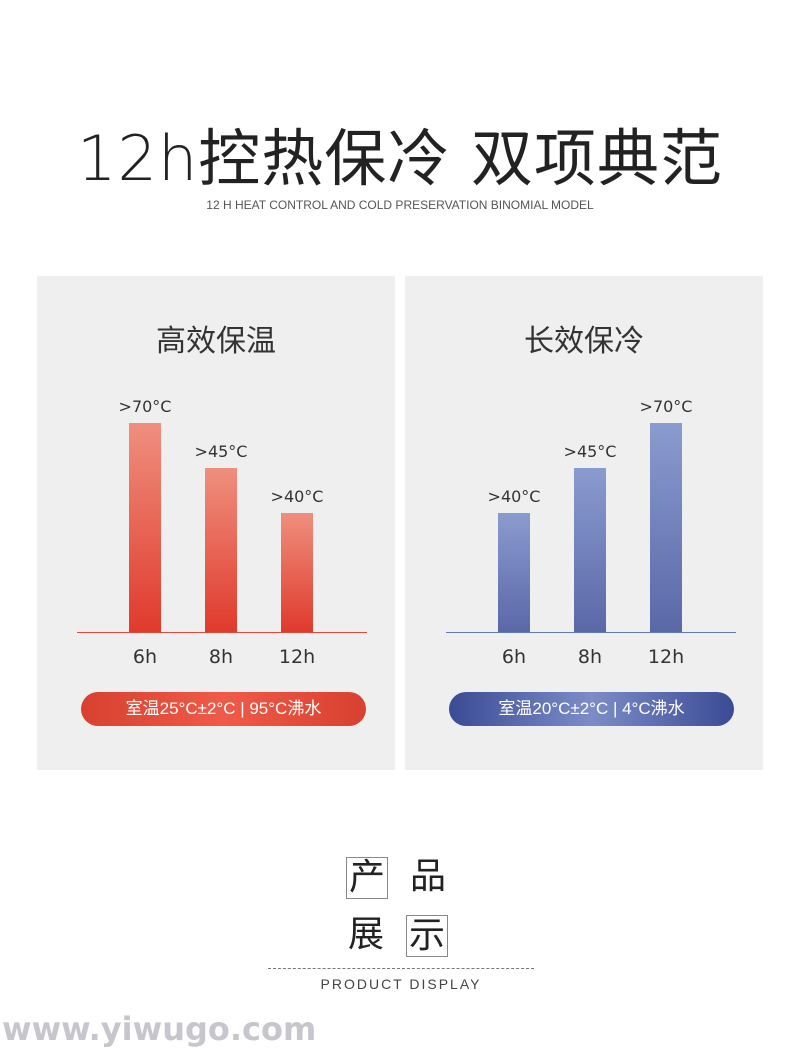 Image resolution: width=800 pixels, height=1048 pixels. Describe the element at coordinates (365, 934) in the screenshot. I see `product-char-3: 展` at that location.